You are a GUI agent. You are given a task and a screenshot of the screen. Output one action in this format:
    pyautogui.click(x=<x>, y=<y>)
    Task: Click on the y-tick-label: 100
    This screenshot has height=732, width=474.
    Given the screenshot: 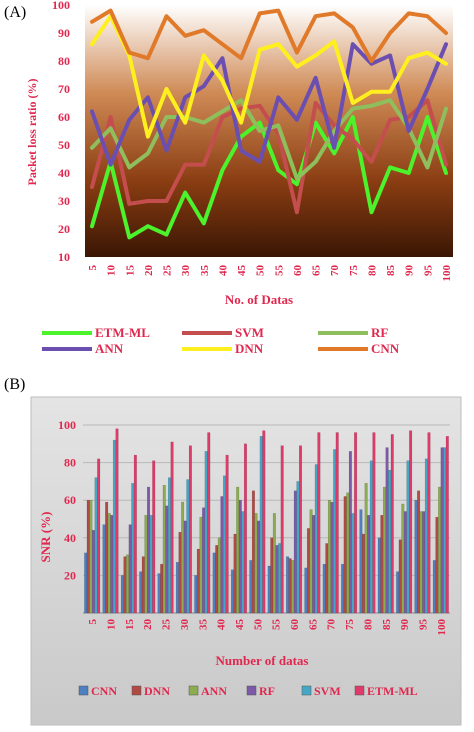 What is the action you would take?
    pyautogui.click(x=67, y=425)
    